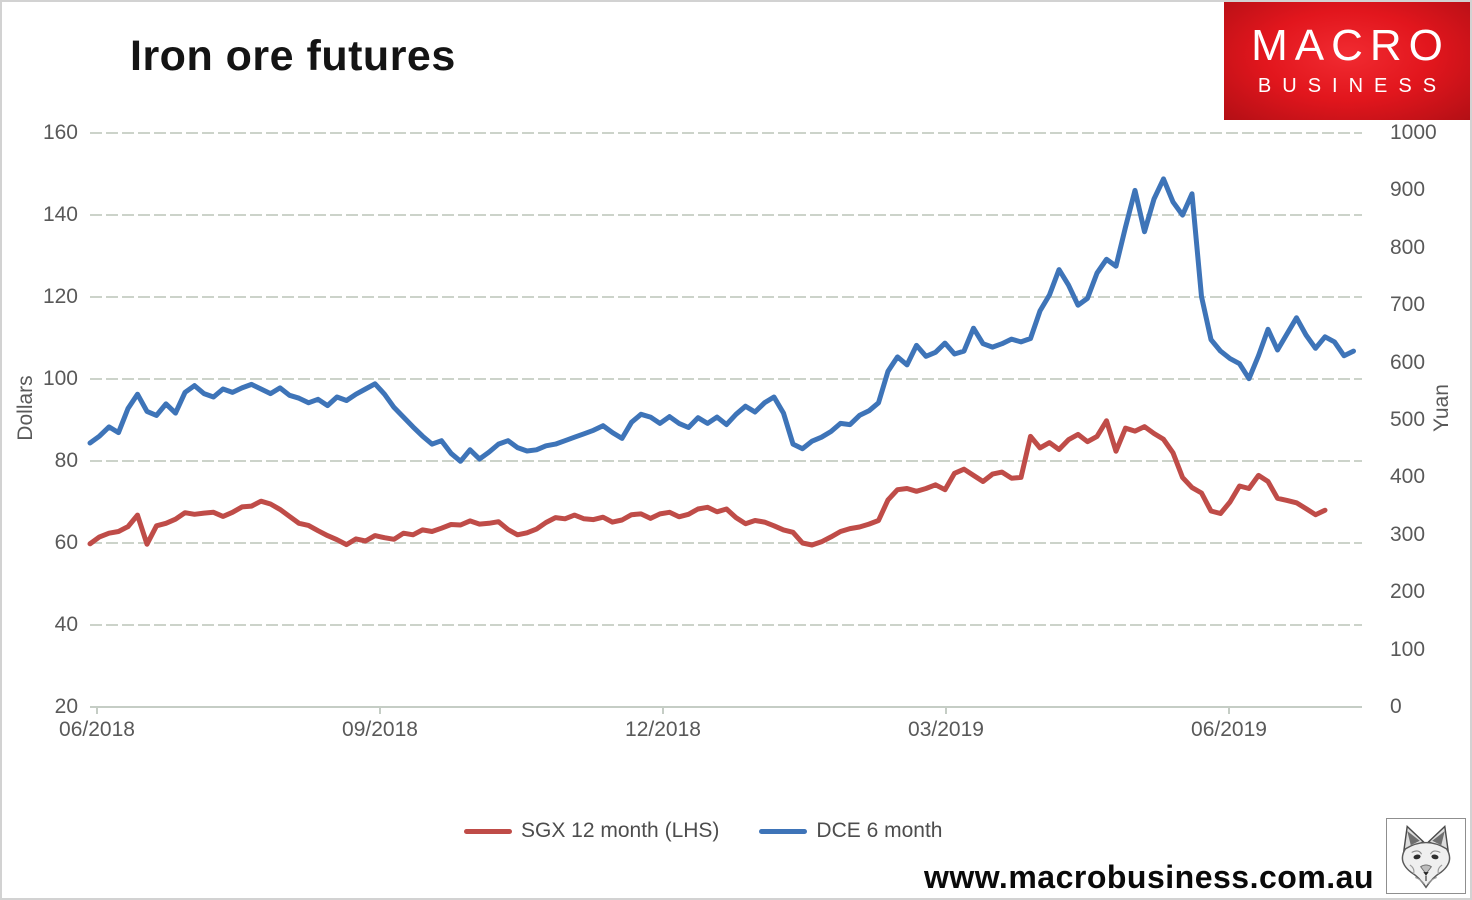 The width and height of the screenshot is (1472, 900). Describe the element at coordinates (1148, 877) in the screenshot. I see `website-url: www.macrobusiness.com.au` at that location.